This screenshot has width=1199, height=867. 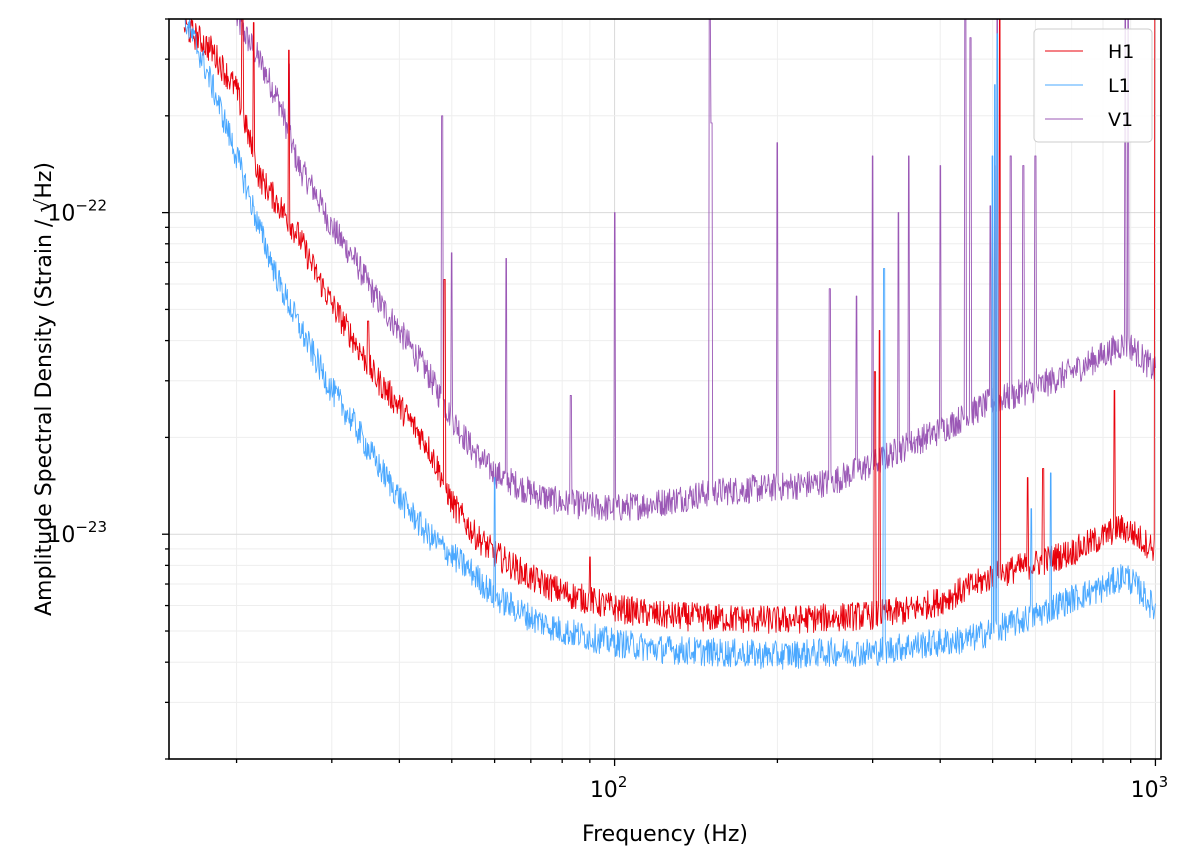 I want to click on x-tick-label: 10³, so click(x=1150, y=788).